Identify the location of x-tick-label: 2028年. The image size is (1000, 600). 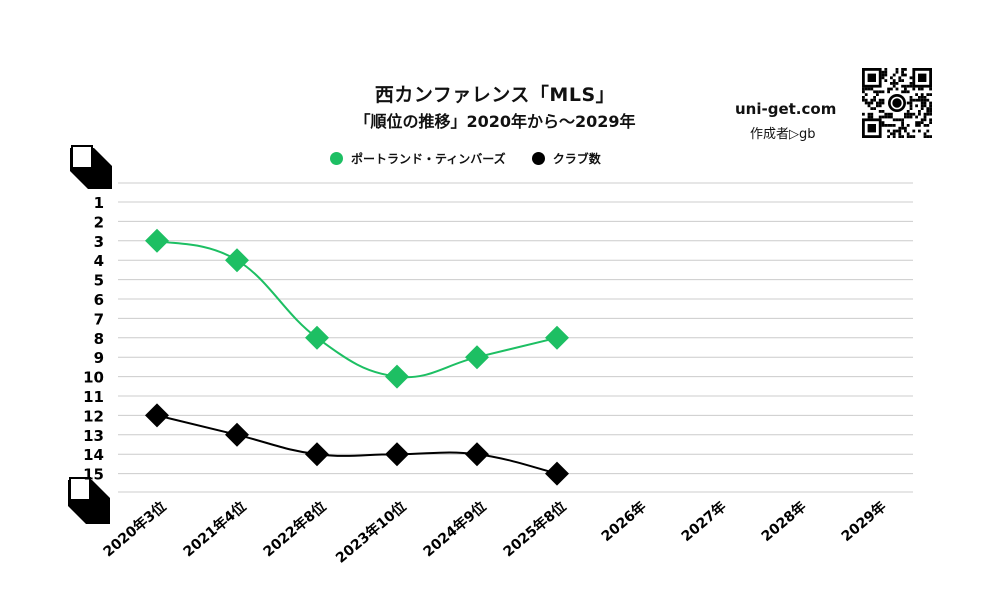
(784, 521).